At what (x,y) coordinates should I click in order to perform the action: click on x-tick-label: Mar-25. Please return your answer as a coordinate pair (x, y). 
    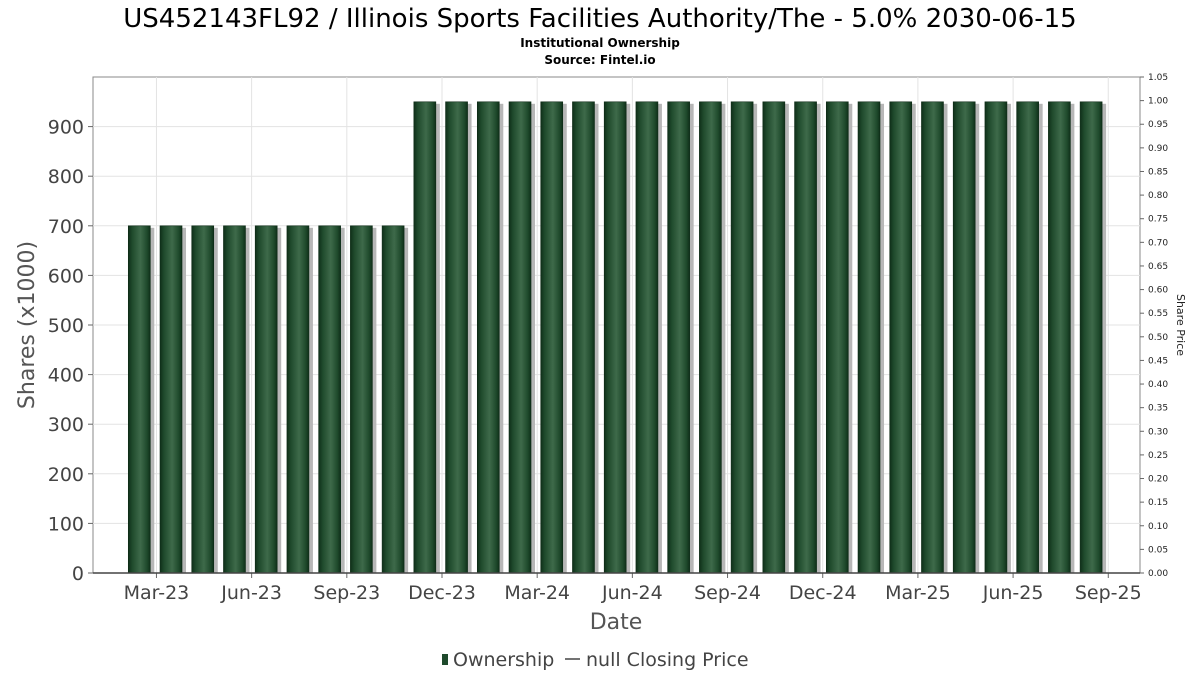
    Looking at the image, I should click on (918, 593).